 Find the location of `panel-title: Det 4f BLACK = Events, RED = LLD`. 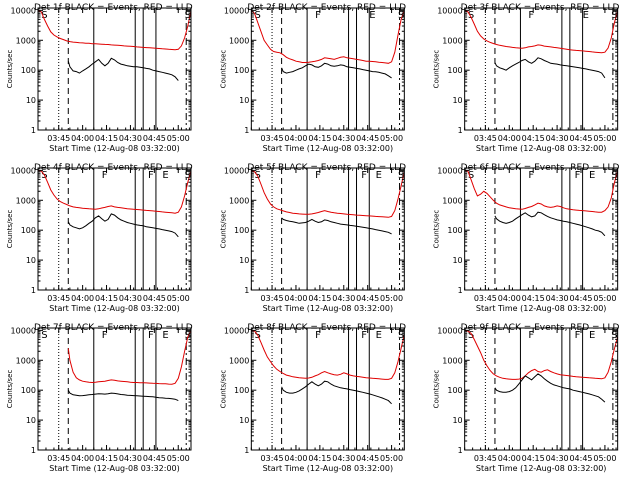

panel-title: Det 4f BLACK = Events, RED = LLD is located at coordinates (113, 168).